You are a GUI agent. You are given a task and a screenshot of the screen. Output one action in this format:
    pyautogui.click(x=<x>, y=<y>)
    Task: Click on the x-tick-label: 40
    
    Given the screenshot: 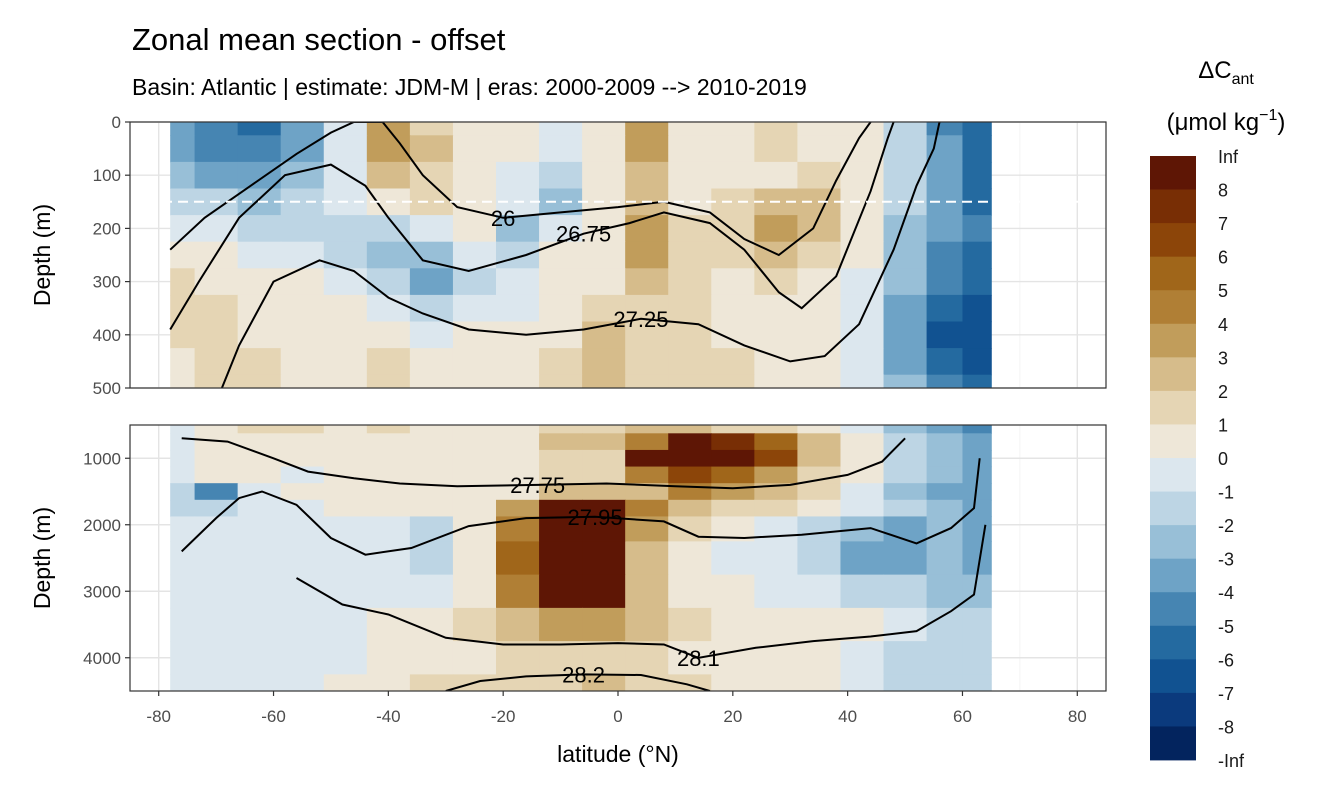 What is the action you would take?
    pyautogui.click(x=847, y=716)
    